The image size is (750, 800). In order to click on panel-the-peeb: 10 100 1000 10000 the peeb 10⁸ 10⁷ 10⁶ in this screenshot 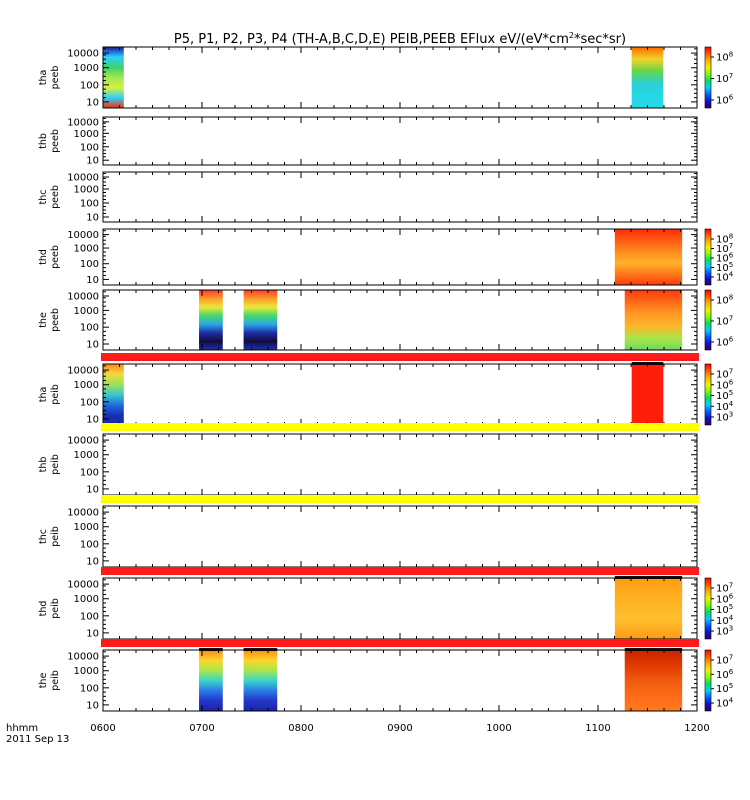, I will do `click(386, 320)`.